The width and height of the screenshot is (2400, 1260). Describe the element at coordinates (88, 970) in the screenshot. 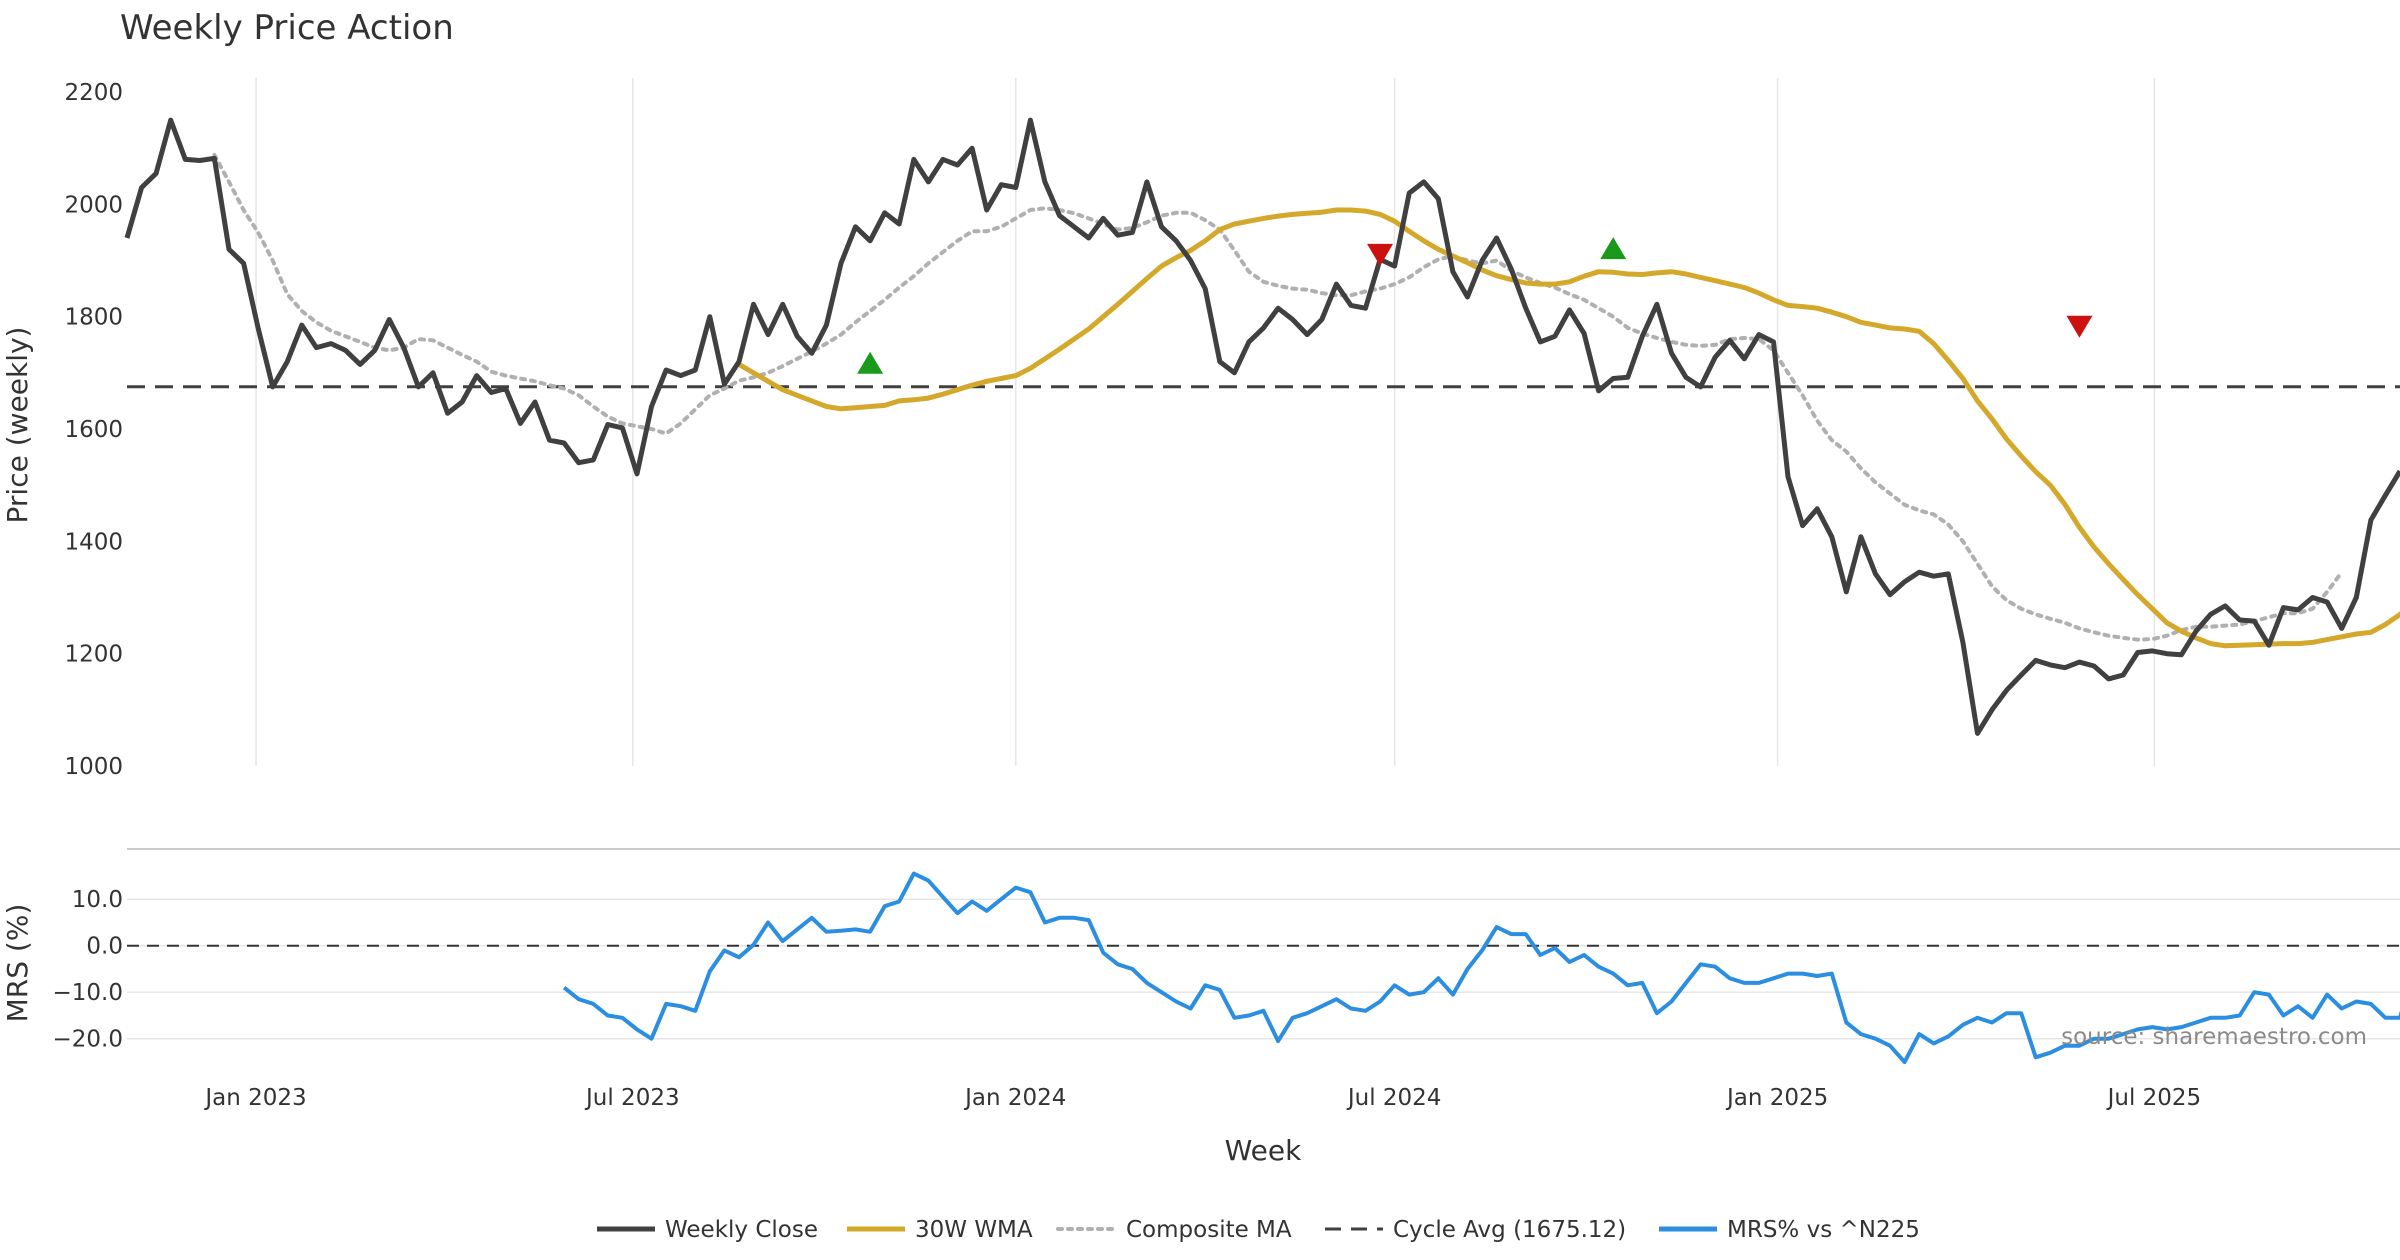

I see `mrs-y-ticks: 10.0 0.0 −10.0 −20.0` at that location.